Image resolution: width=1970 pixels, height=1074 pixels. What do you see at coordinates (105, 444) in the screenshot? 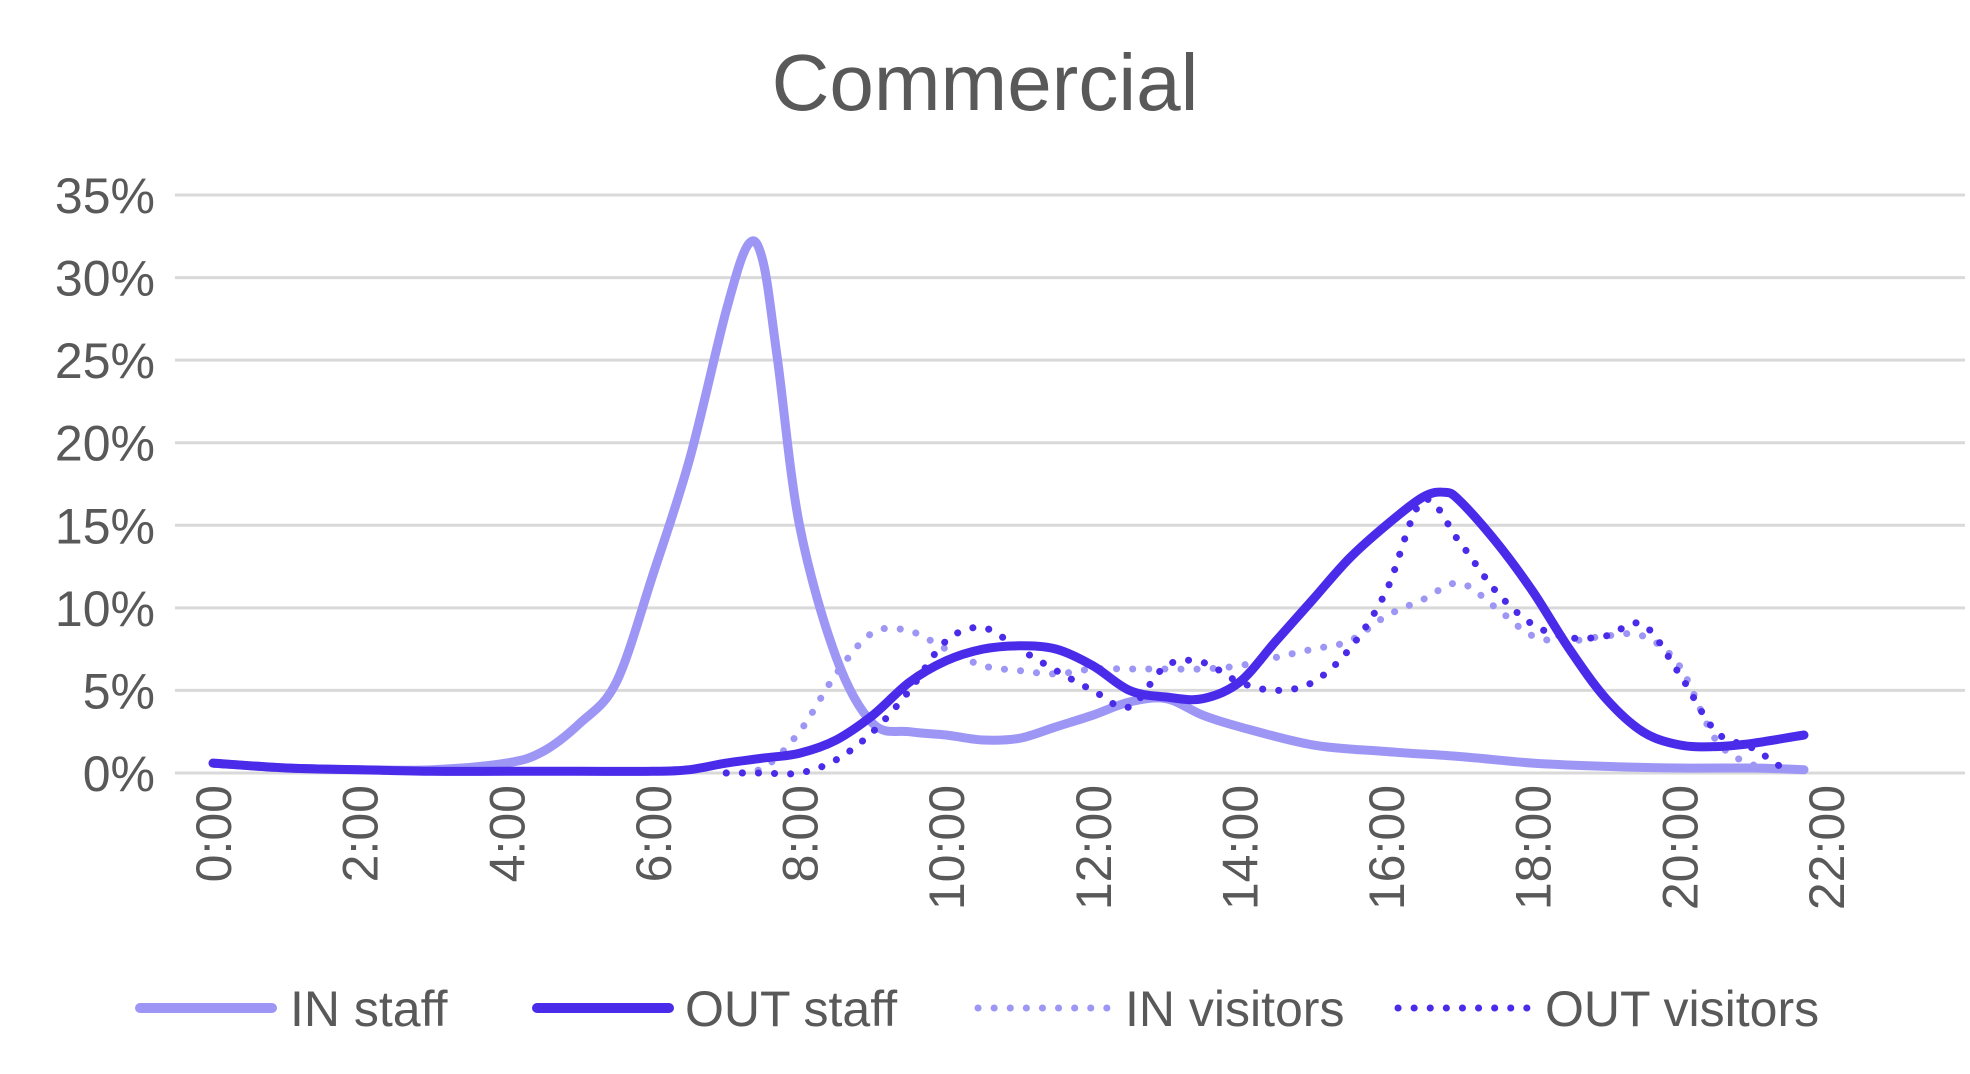
I see `y-tick-label: 20%` at bounding box center [105, 444].